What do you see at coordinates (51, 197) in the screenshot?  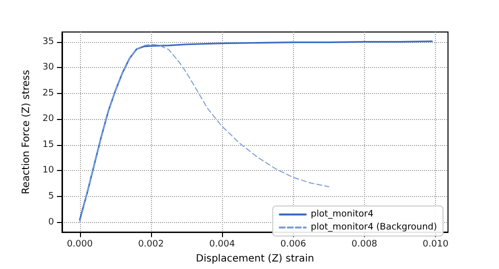 I see `y-tick-label: 5` at bounding box center [51, 197].